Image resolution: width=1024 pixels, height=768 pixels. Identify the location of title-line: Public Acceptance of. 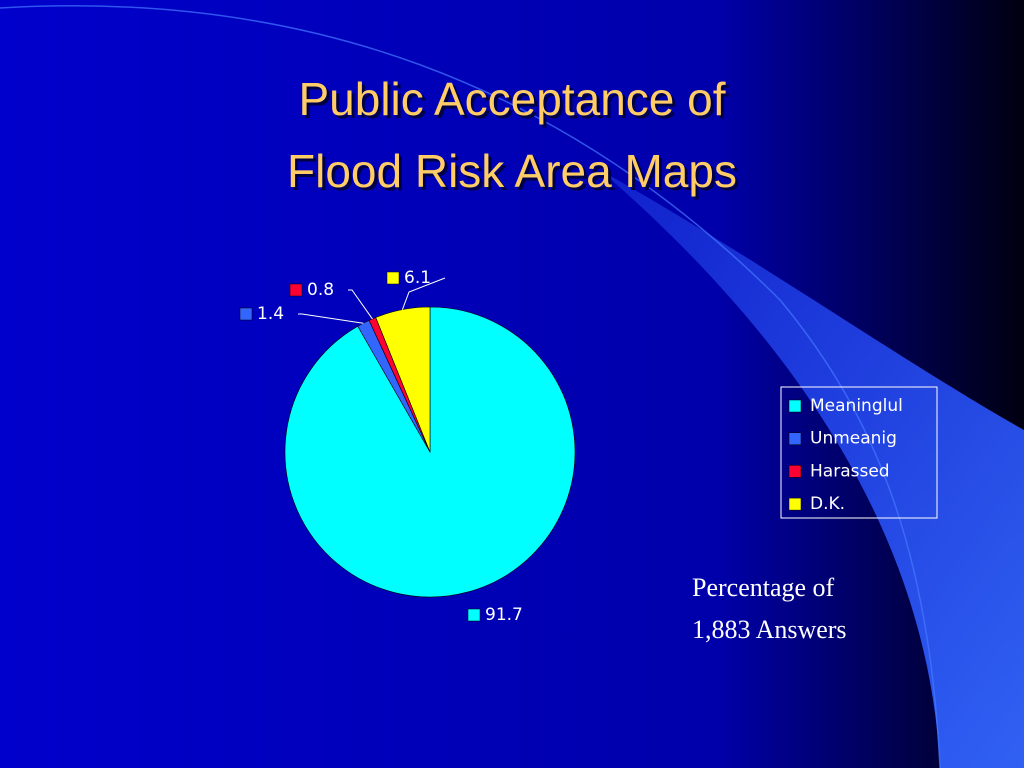
(511, 99).